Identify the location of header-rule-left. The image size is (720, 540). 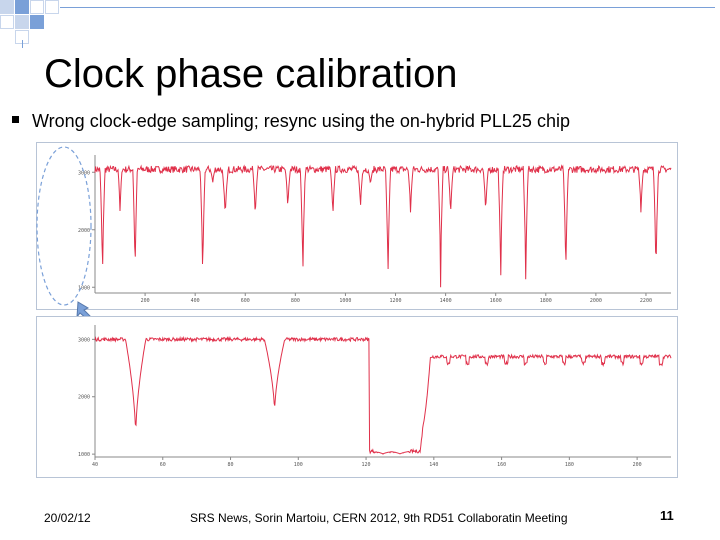
(22, 44).